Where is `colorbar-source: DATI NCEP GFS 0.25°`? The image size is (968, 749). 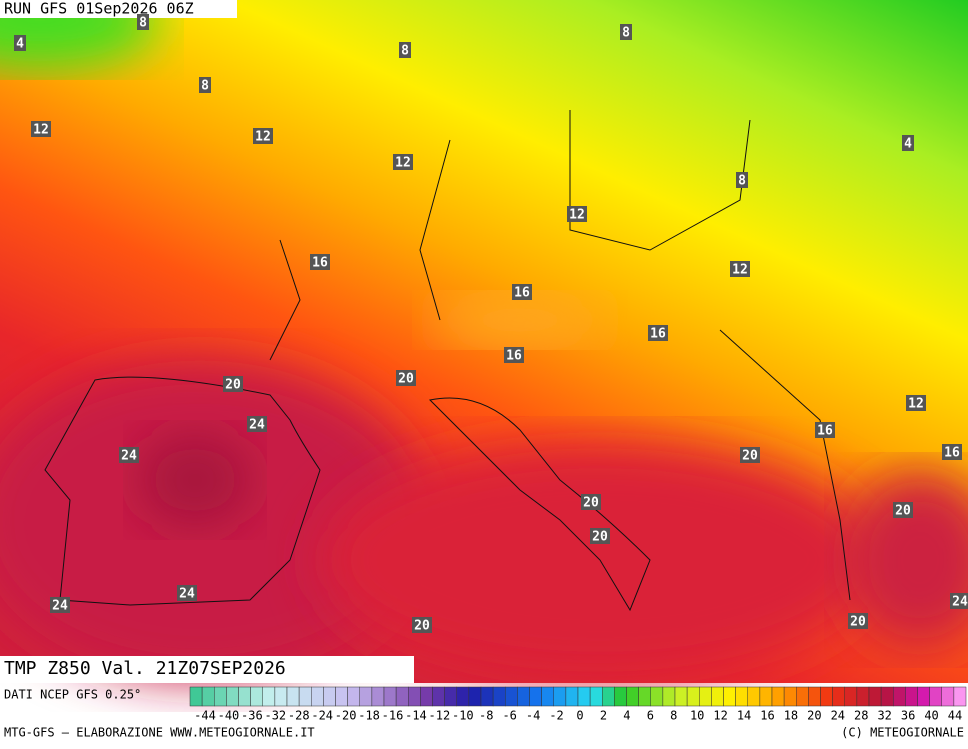 colorbar-source: DATI NCEP GFS 0.25° is located at coordinates (72, 695).